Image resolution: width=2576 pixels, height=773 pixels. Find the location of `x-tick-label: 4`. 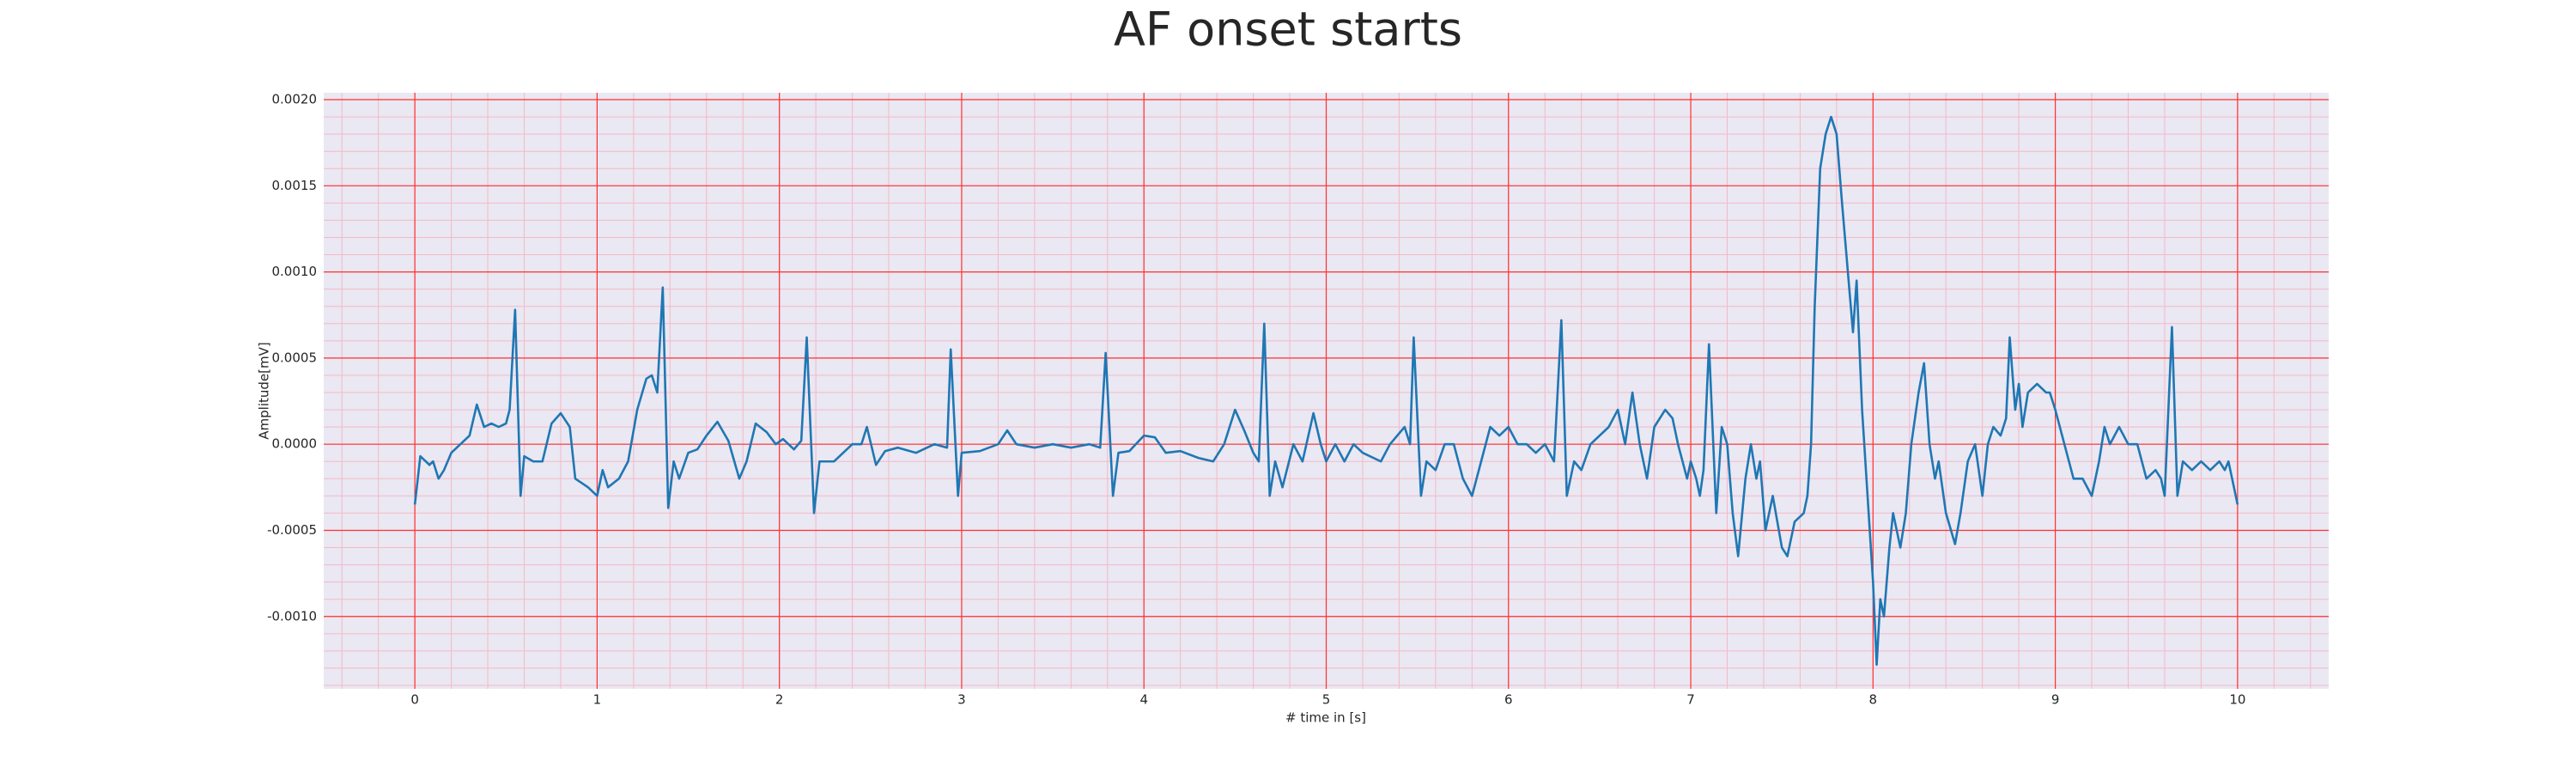

x-tick-label: 4 is located at coordinates (1144, 700).